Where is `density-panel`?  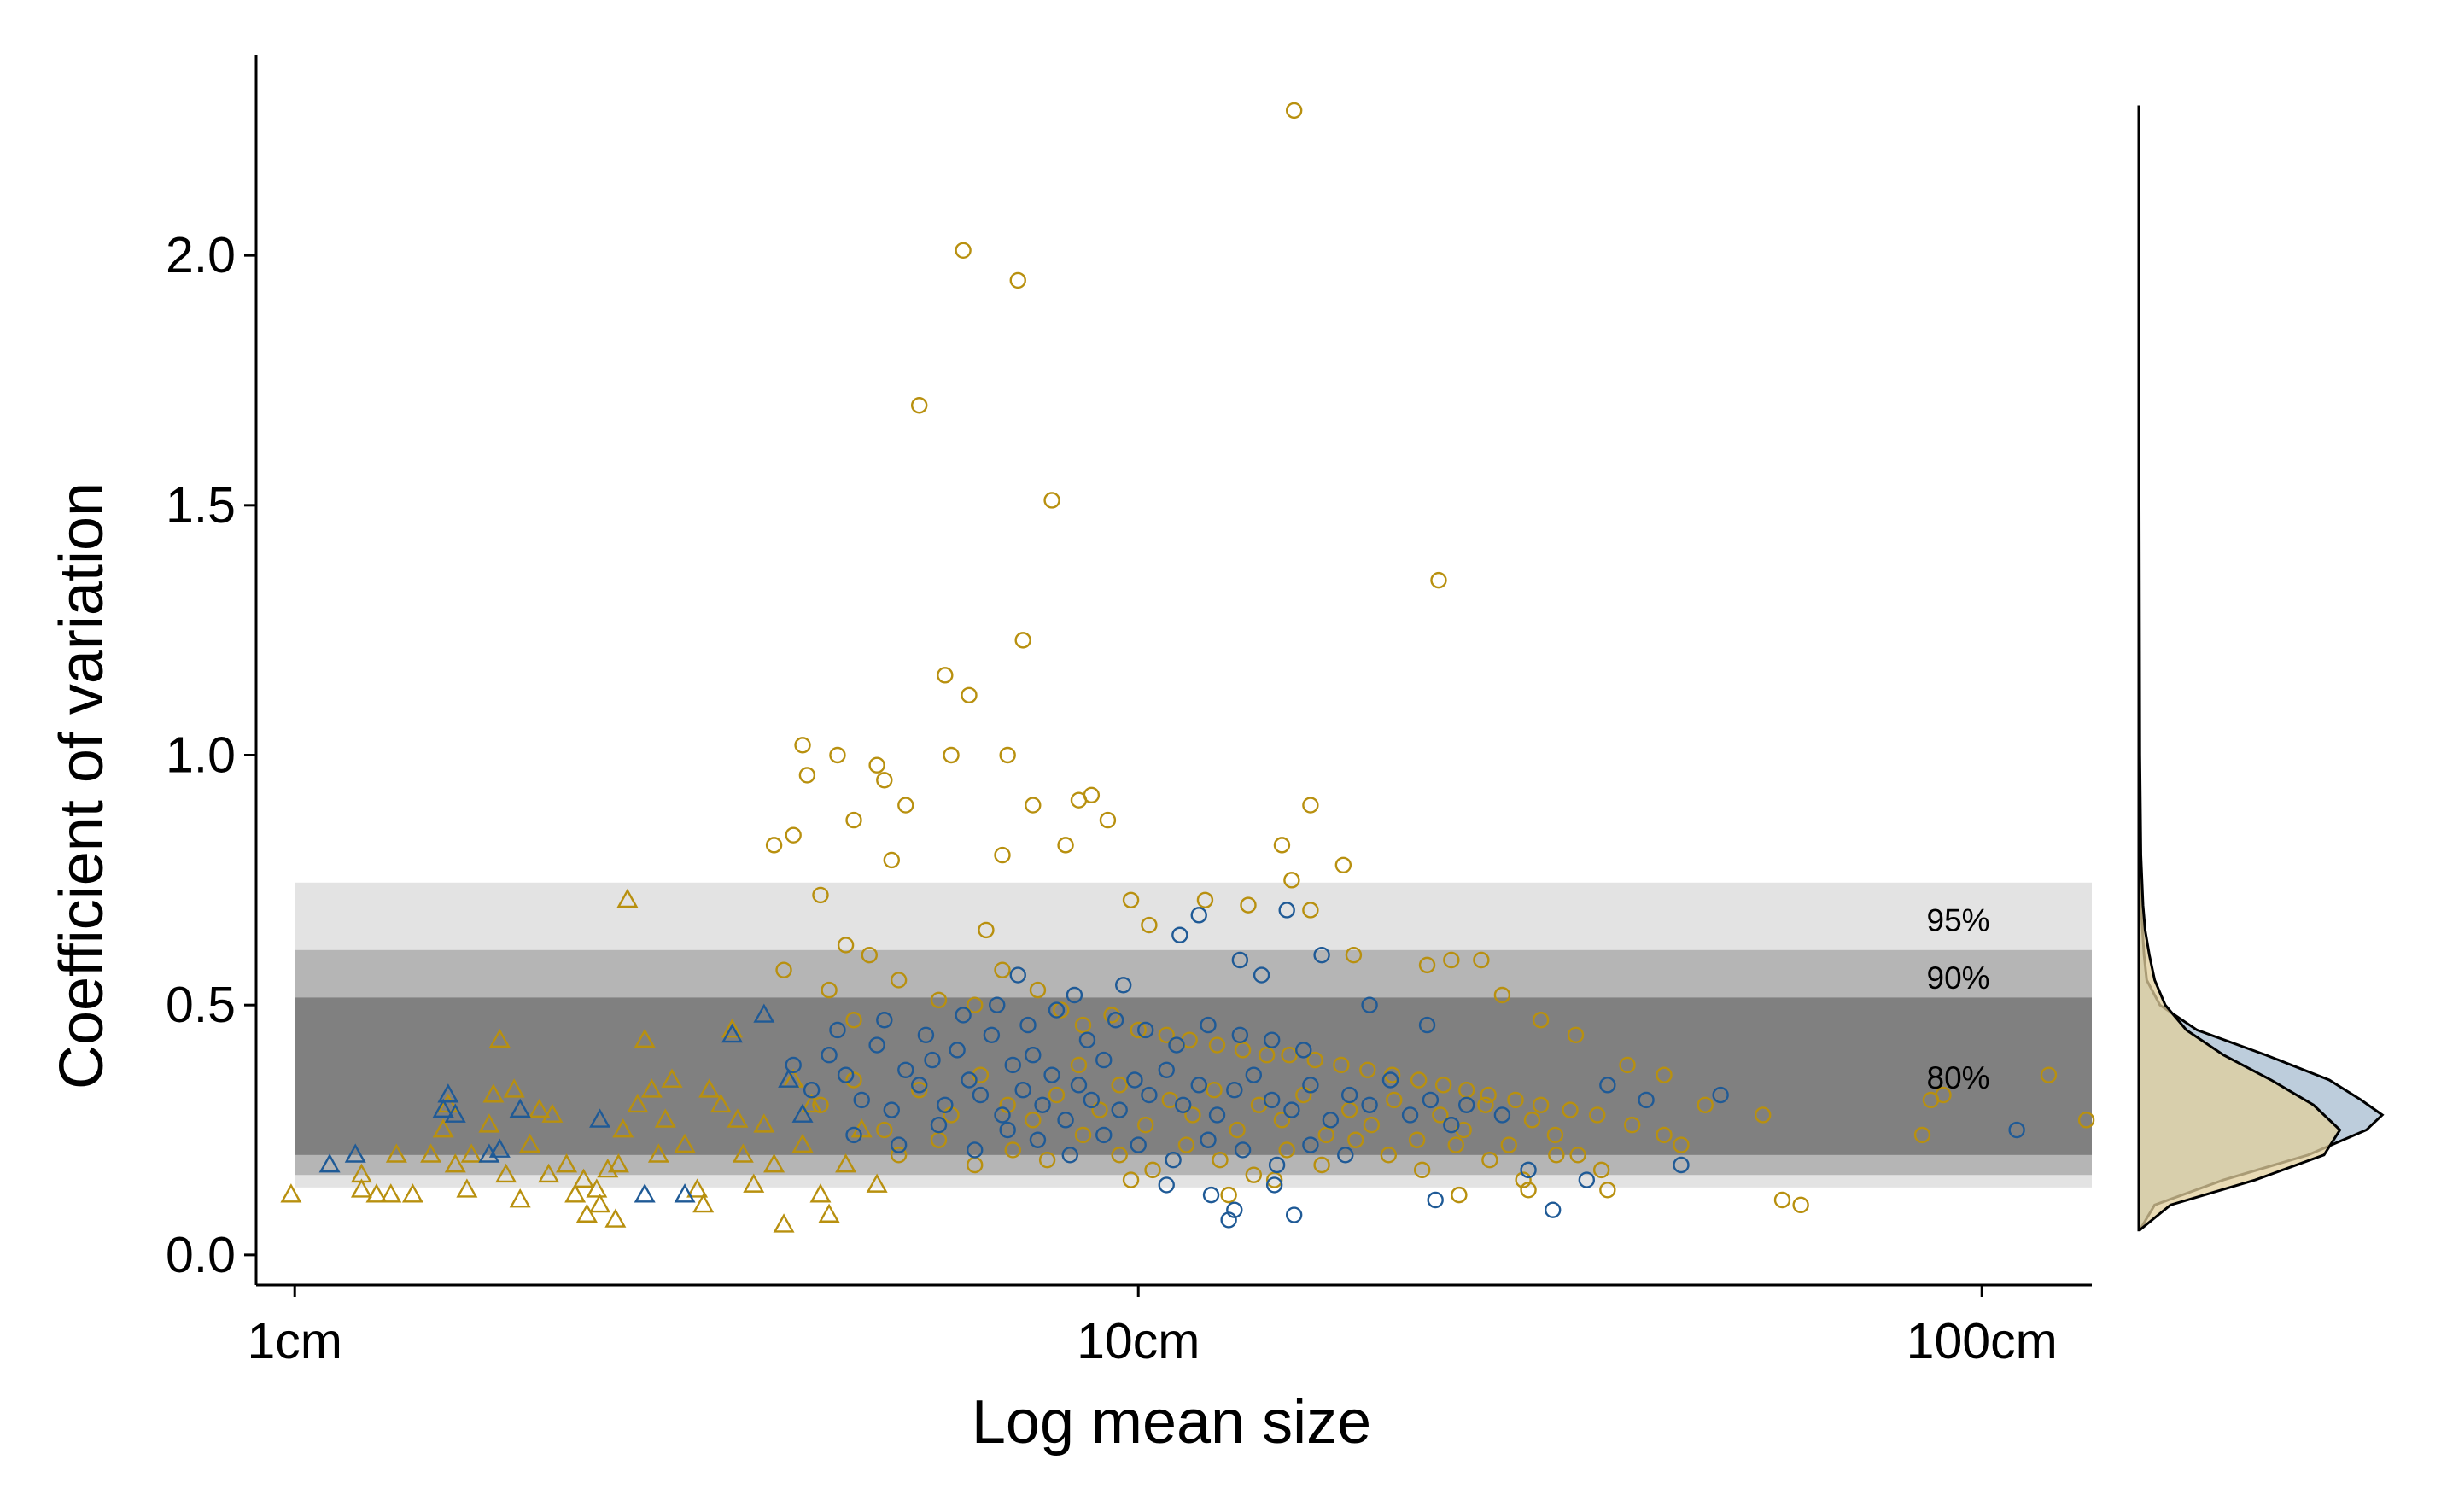 density-panel is located at coordinates (2261, 668).